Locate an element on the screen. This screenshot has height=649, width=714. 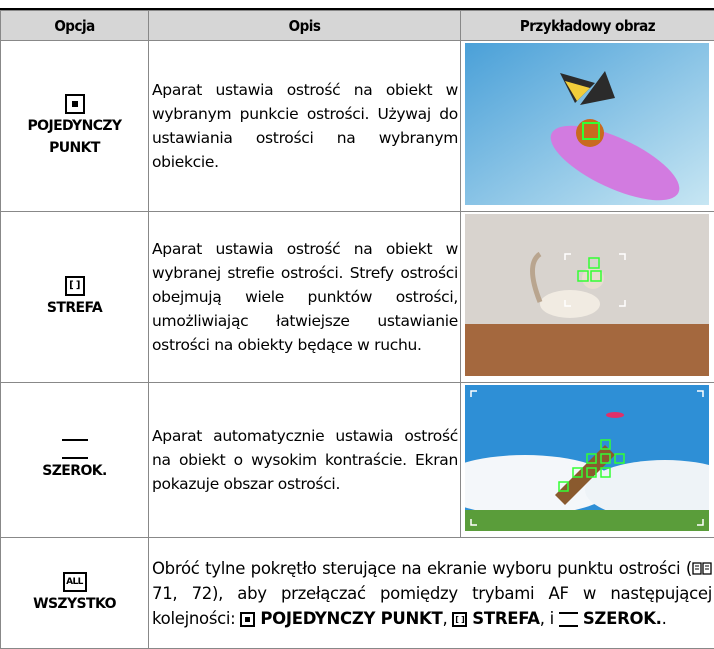
bold-text: STREFA is located at coordinates (505, 618).